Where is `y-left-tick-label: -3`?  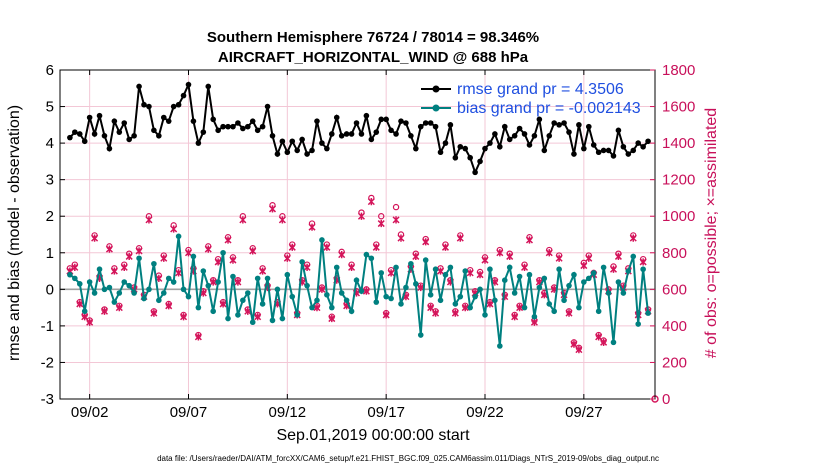 y-left-tick-label: -3 is located at coordinates (47, 399).